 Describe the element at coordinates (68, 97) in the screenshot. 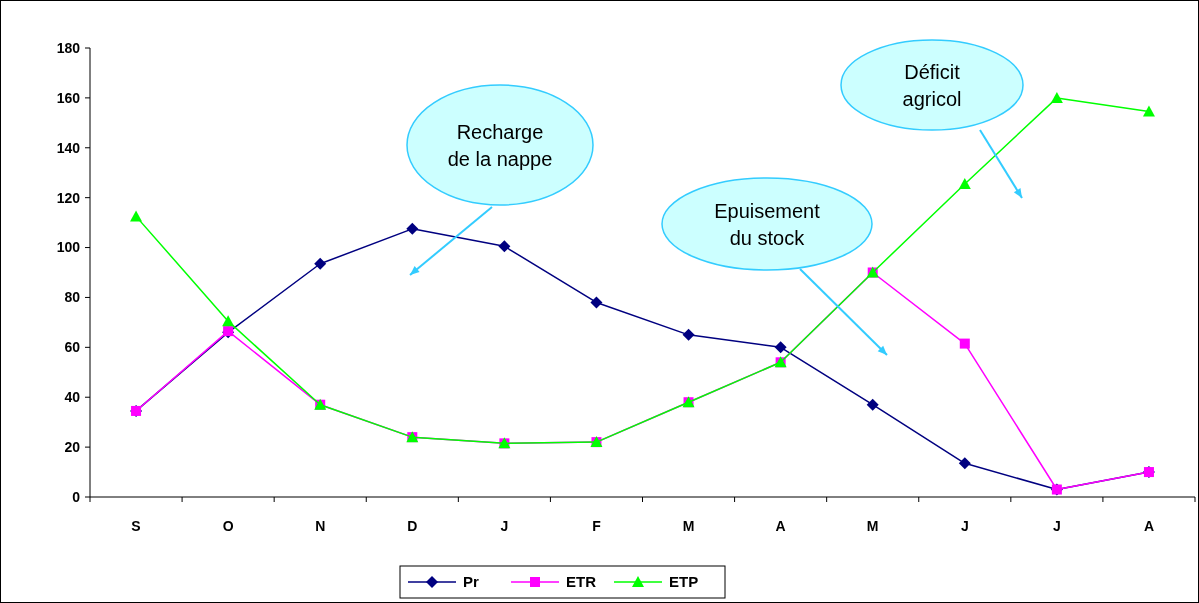

I see `y-tick-label: 160` at that location.